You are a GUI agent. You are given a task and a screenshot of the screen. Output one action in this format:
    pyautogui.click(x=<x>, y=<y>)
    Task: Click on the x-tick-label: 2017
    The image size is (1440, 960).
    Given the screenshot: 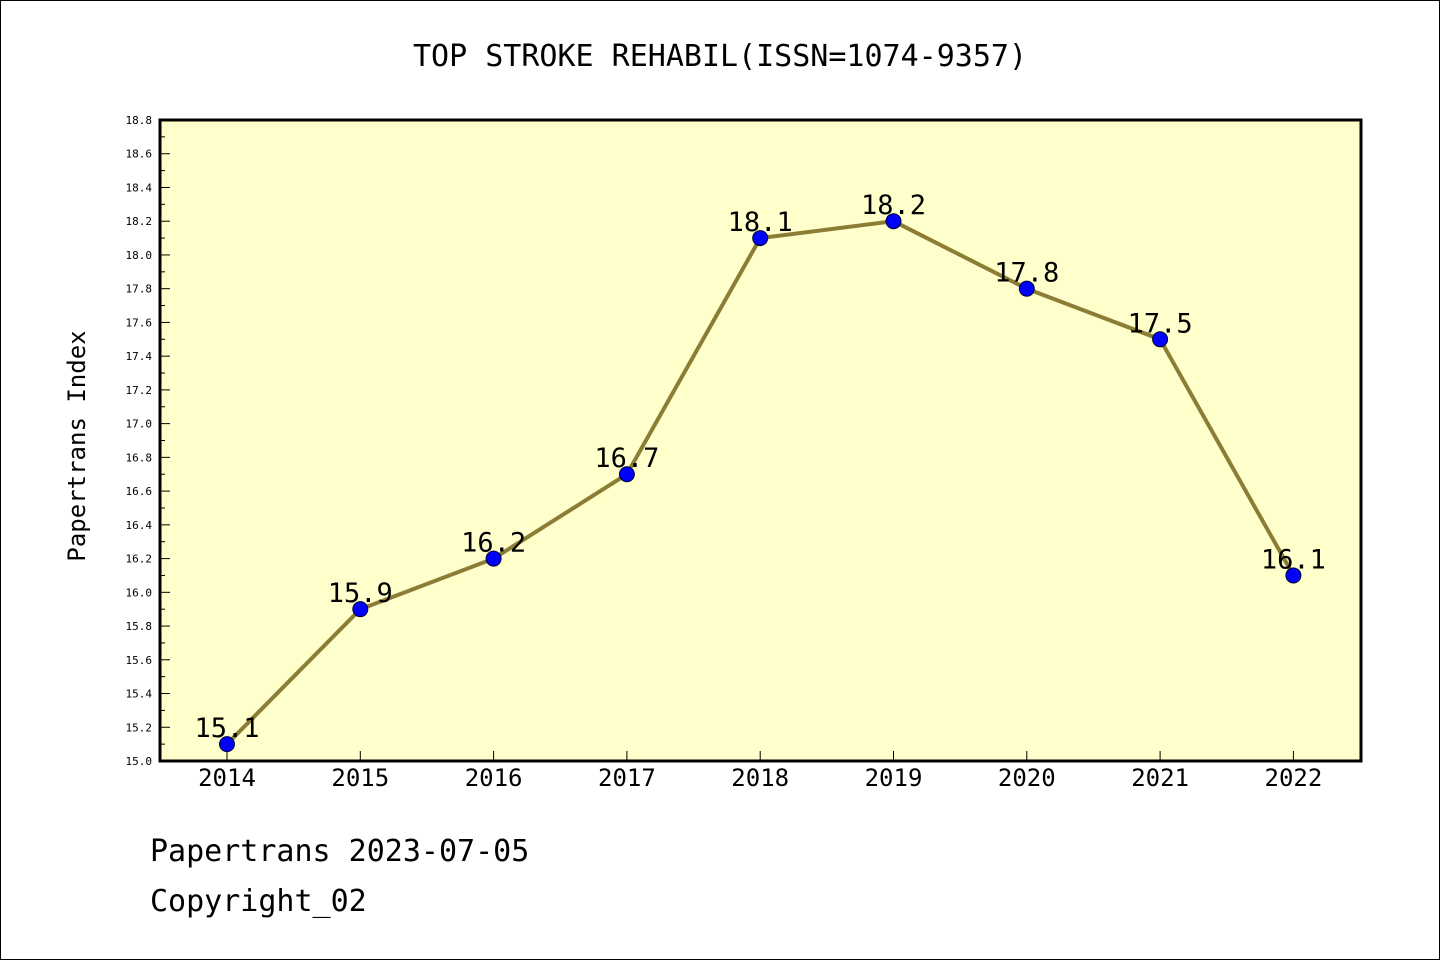 What is the action you would take?
    pyautogui.click(x=627, y=778)
    